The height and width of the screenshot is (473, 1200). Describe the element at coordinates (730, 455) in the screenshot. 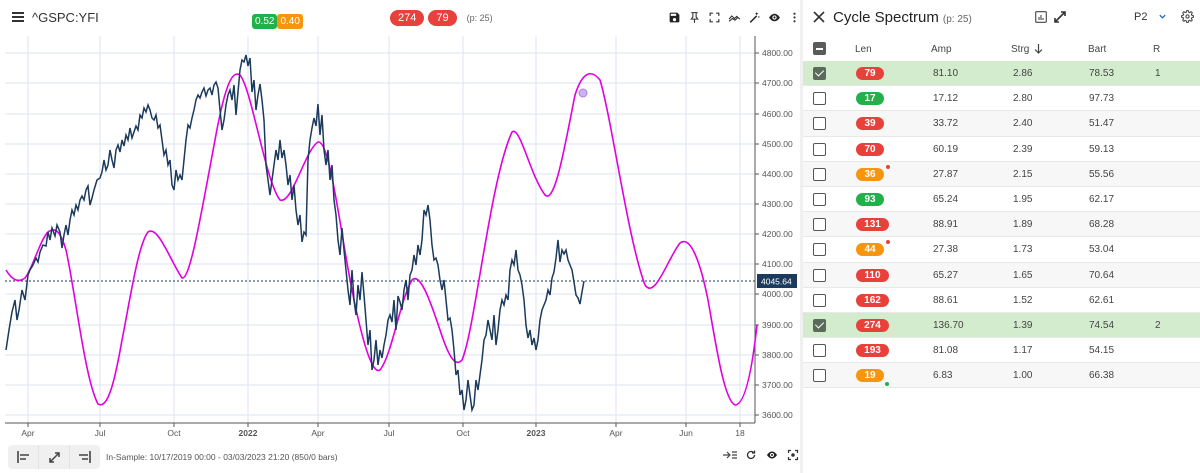

I see `jump-to-end-icon` at that location.